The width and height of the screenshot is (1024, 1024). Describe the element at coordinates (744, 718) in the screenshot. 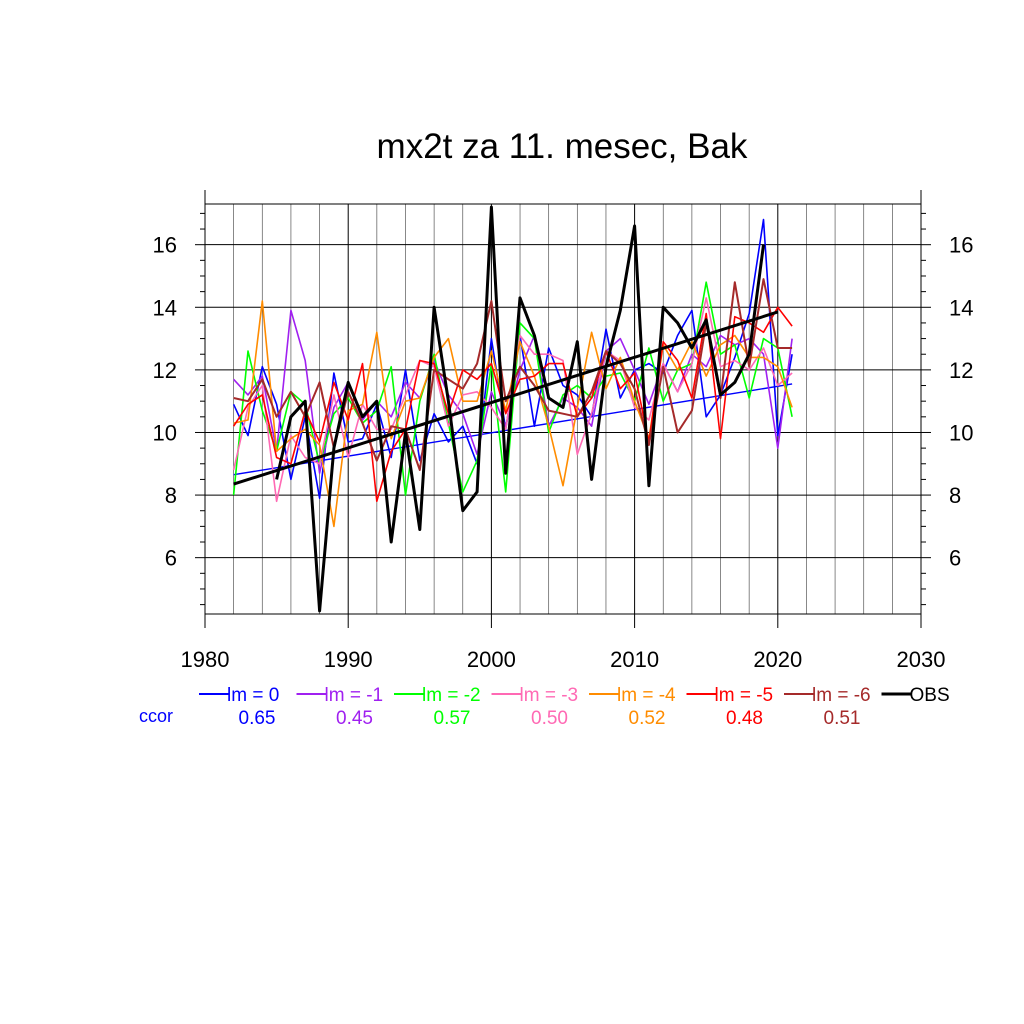

I see `legend-ccor-value: 0.48` at that location.